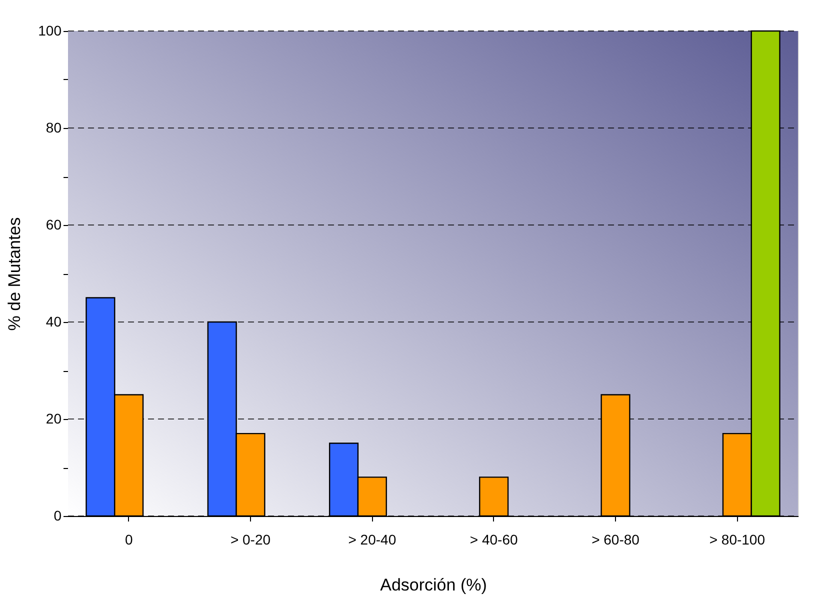  What do you see at coordinates (128, 540) in the screenshot?
I see `x-tick-label: 0` at bounding box center [128, 540].